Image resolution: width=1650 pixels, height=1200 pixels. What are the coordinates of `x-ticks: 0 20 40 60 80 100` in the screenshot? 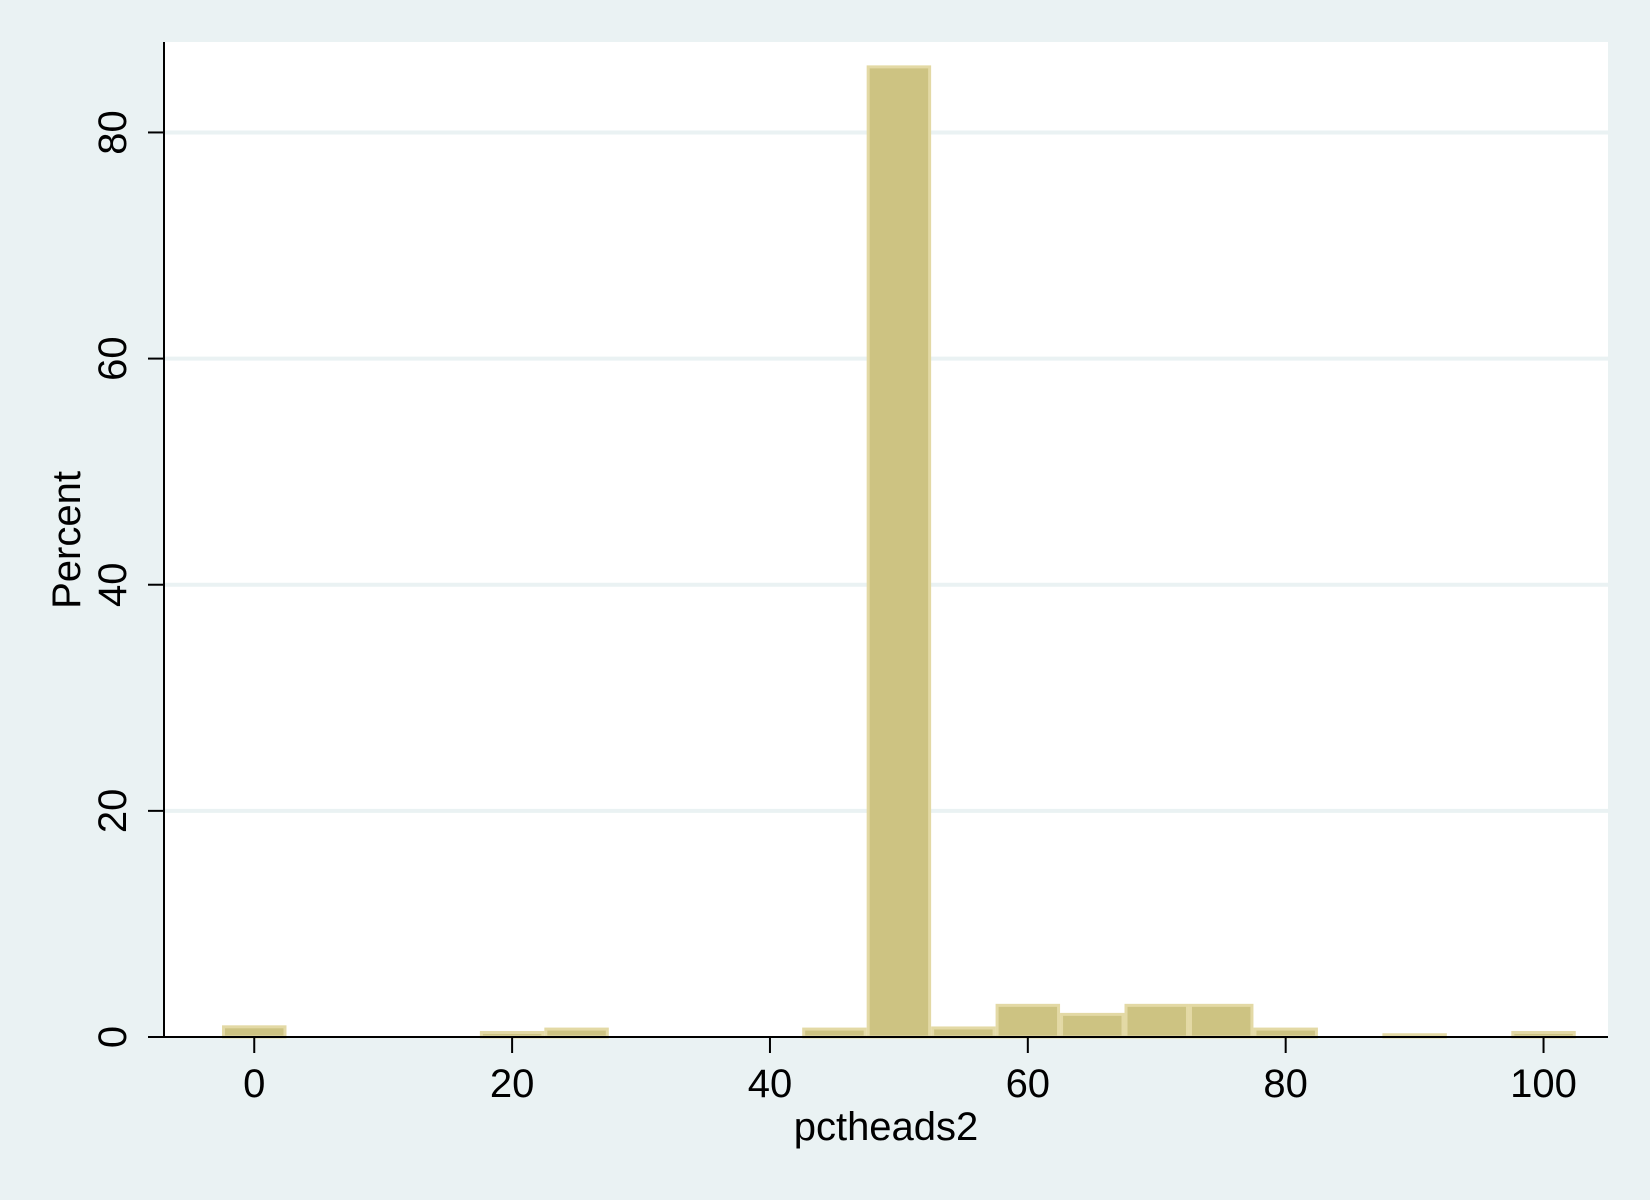 It's located at (910, 1071).